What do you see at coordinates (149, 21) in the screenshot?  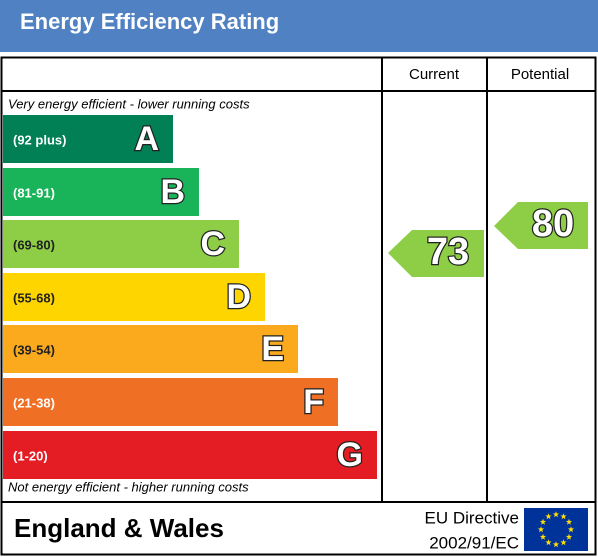 I see `title: Energy Efficiency Rating` at bounding box center [149, 21].